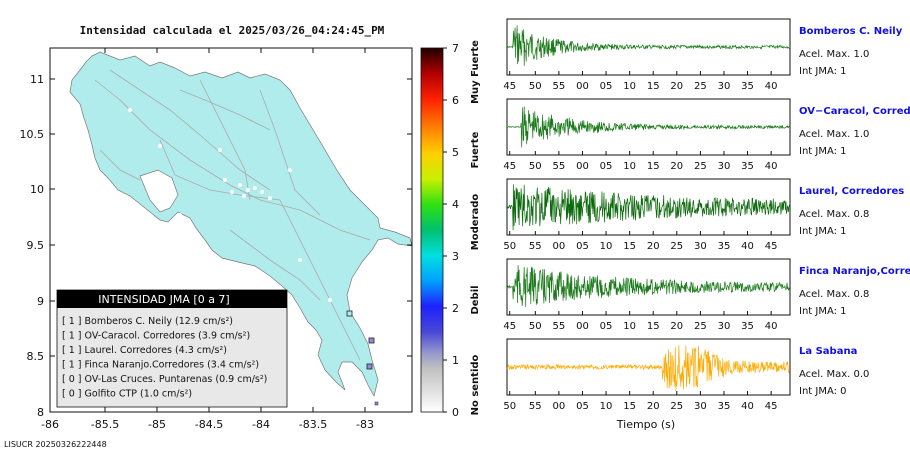 The image size is (910, 464). What do you see at coordinates (475, 222) in the screenshot?
I see `colorbar-label: Moderado` at bounding box center [475, 222].